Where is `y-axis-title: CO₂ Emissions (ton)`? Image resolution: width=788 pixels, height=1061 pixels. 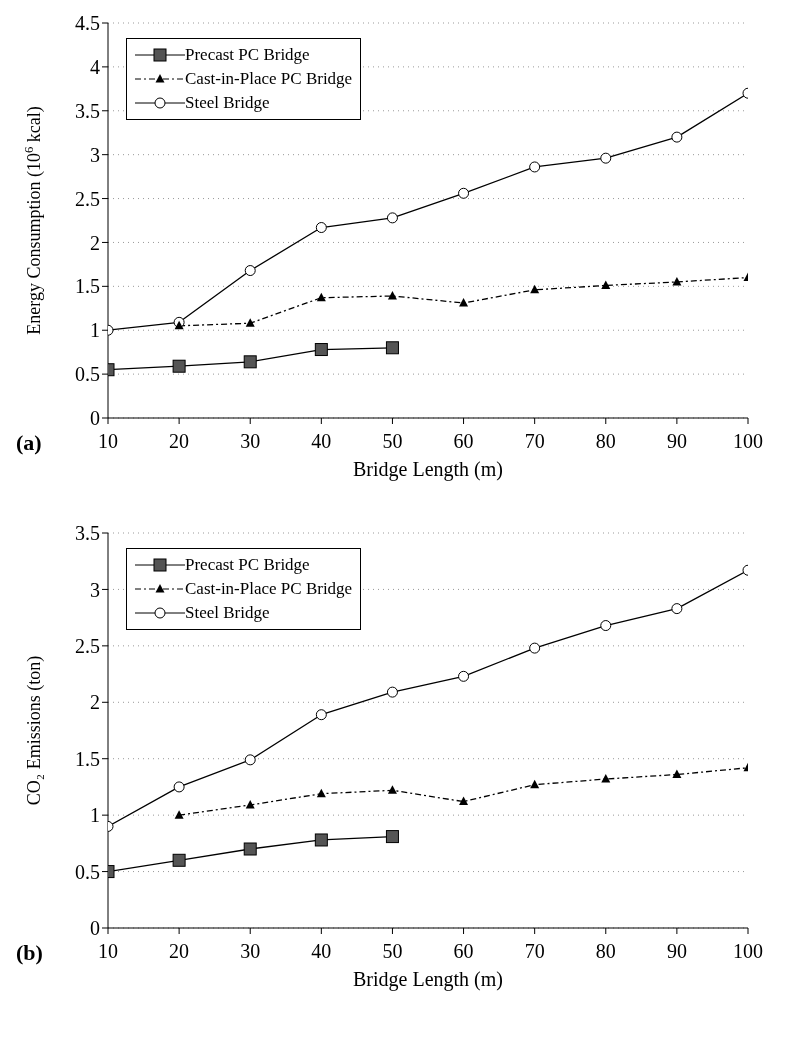
y-axis-title: CO₂ Emissions (ton) is located at coordinates (34, 730).